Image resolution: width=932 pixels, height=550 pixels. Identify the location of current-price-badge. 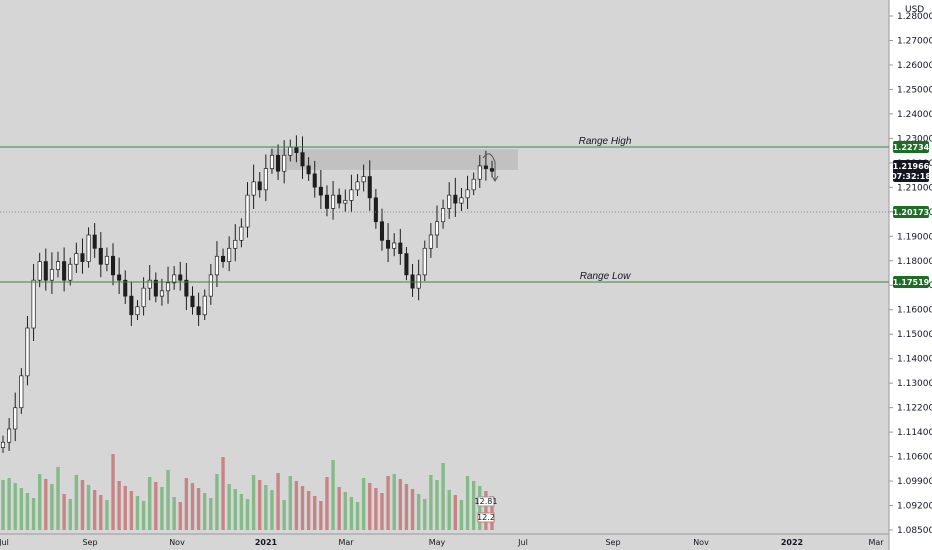
(911, 171).